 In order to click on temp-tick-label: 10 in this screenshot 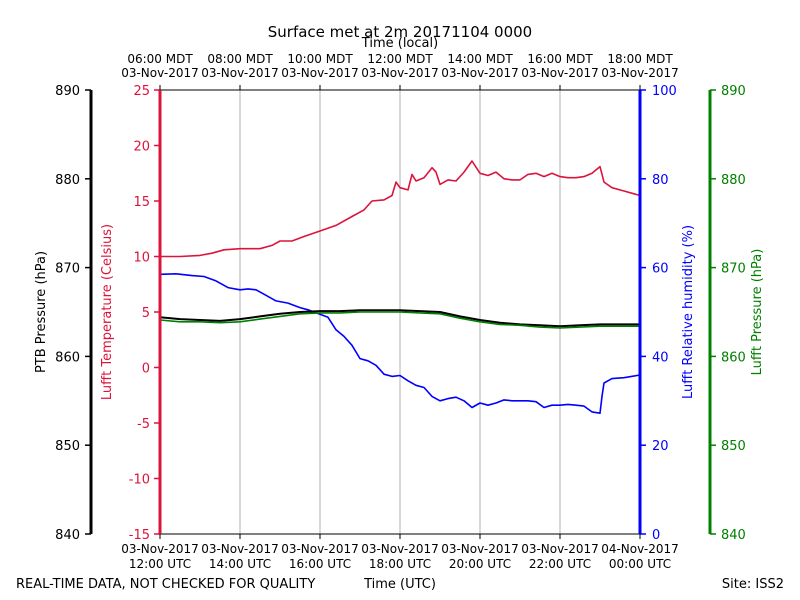, I will do `click(141, 258)`.